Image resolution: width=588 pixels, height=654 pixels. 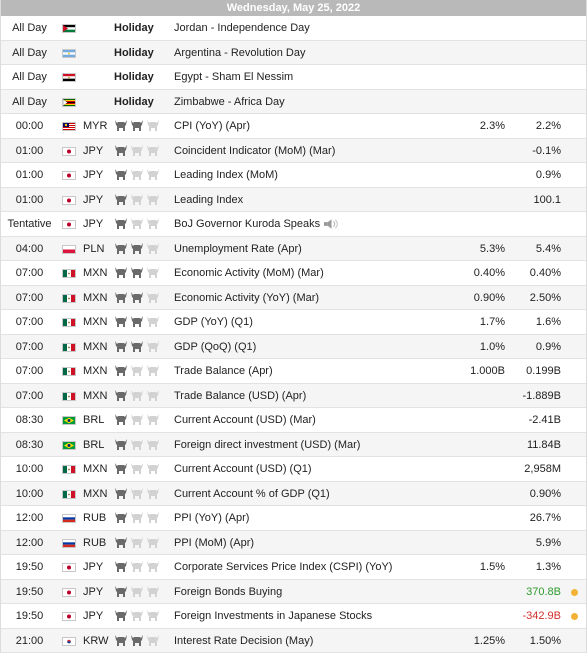 I want to click on event-name-text: Zimbabwe - Africa Day, so click(x=229, y=101).